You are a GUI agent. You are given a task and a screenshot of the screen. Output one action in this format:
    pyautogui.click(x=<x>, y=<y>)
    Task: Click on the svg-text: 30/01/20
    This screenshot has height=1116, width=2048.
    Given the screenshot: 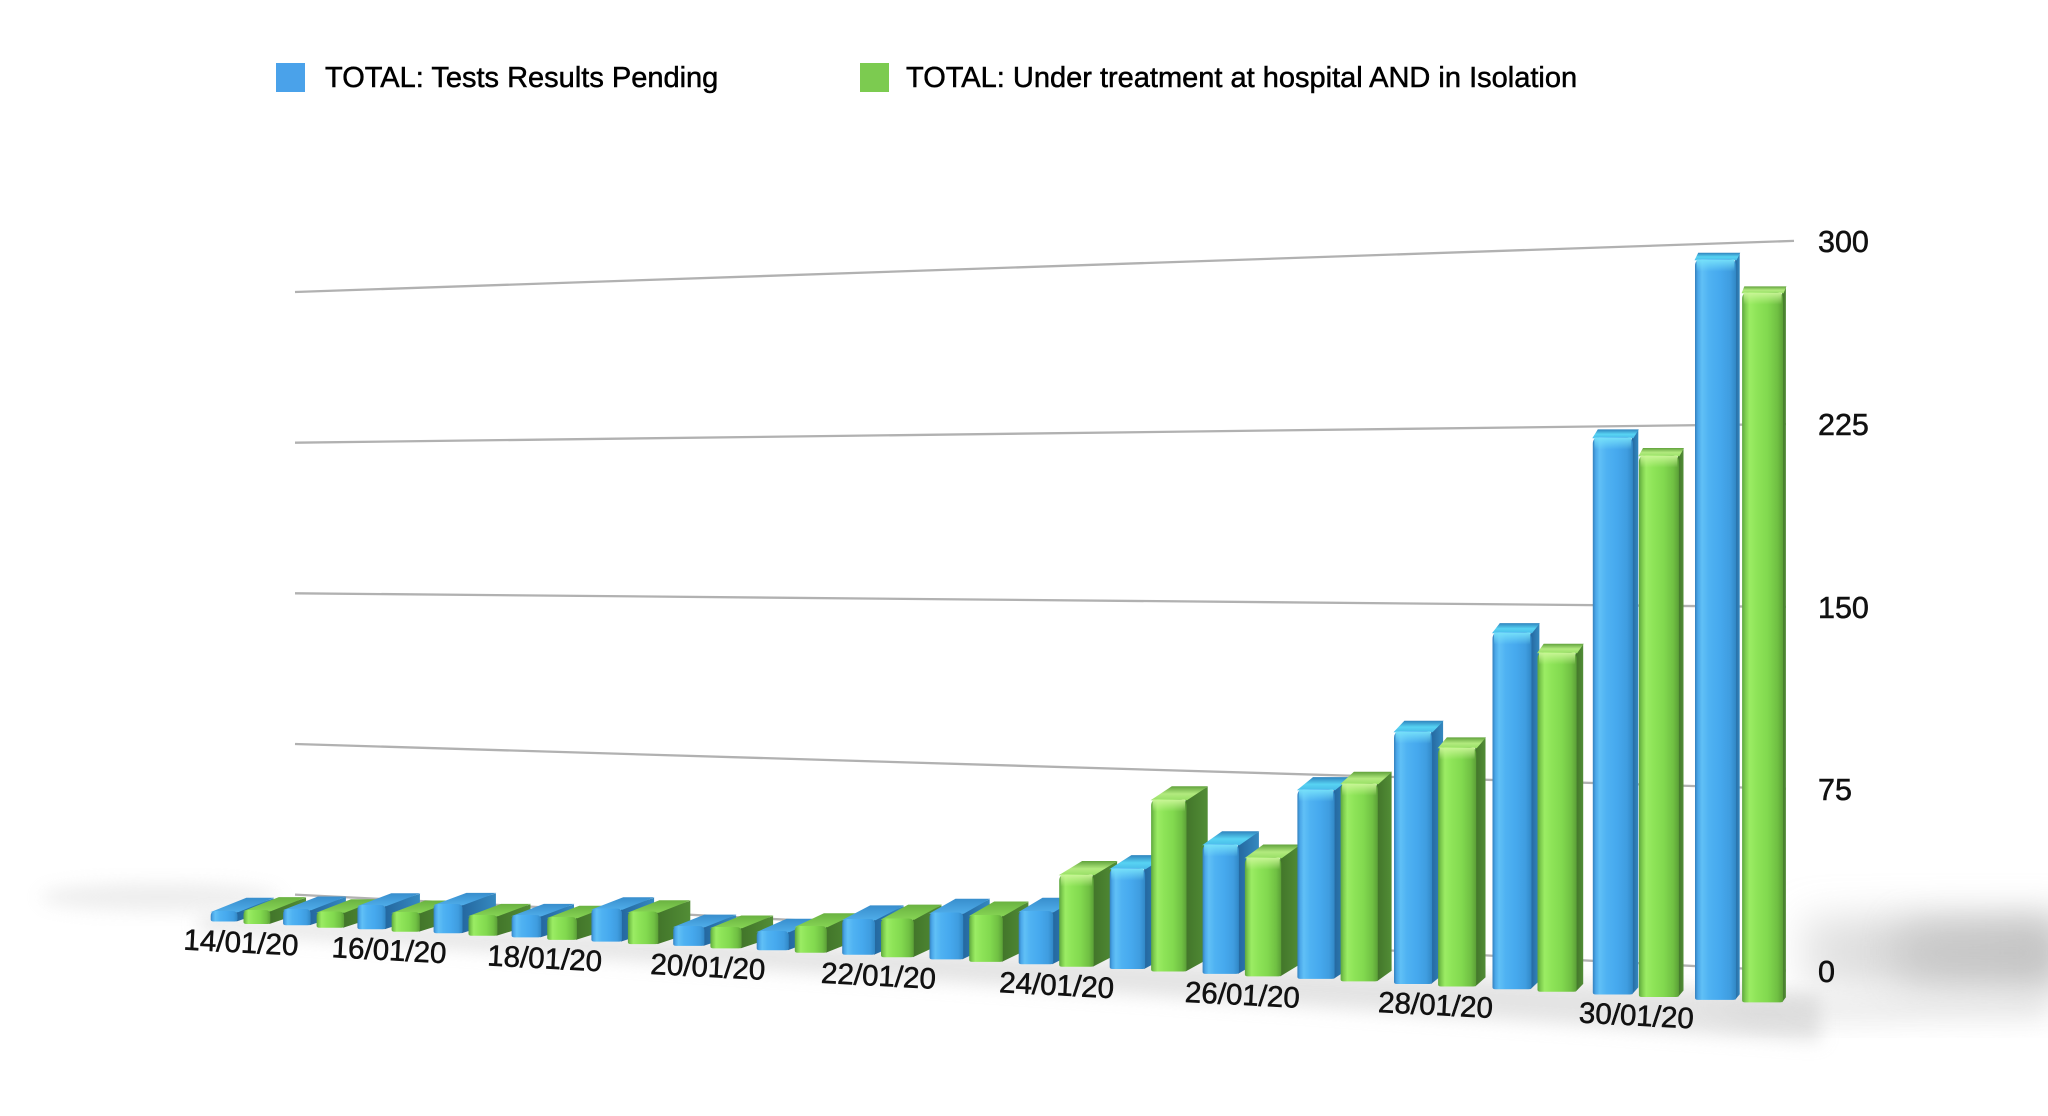 What is the action you would take?
    pyautogui.click(x=1636, y=1016)
    